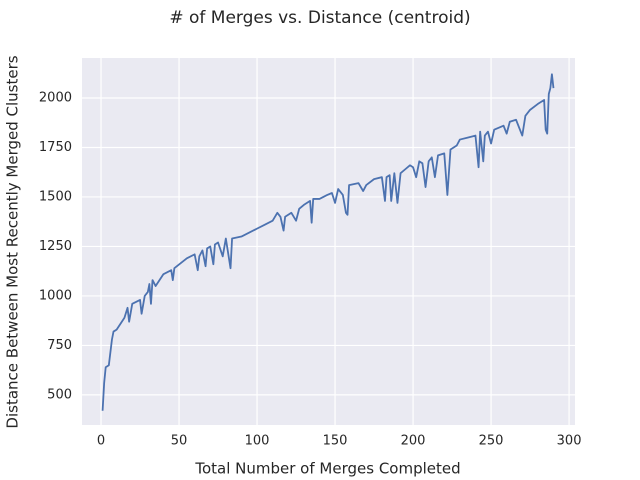 This screenshot has width=640, height=480. I want to click on x-tick-label: 300, so click(569, 441).